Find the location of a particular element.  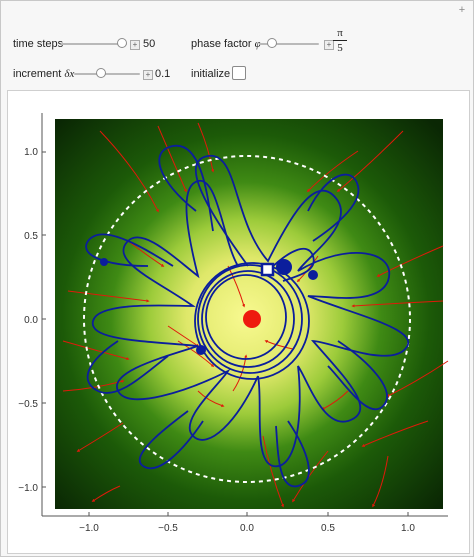

phase-factor-slider is located at coordinates (289, 44).